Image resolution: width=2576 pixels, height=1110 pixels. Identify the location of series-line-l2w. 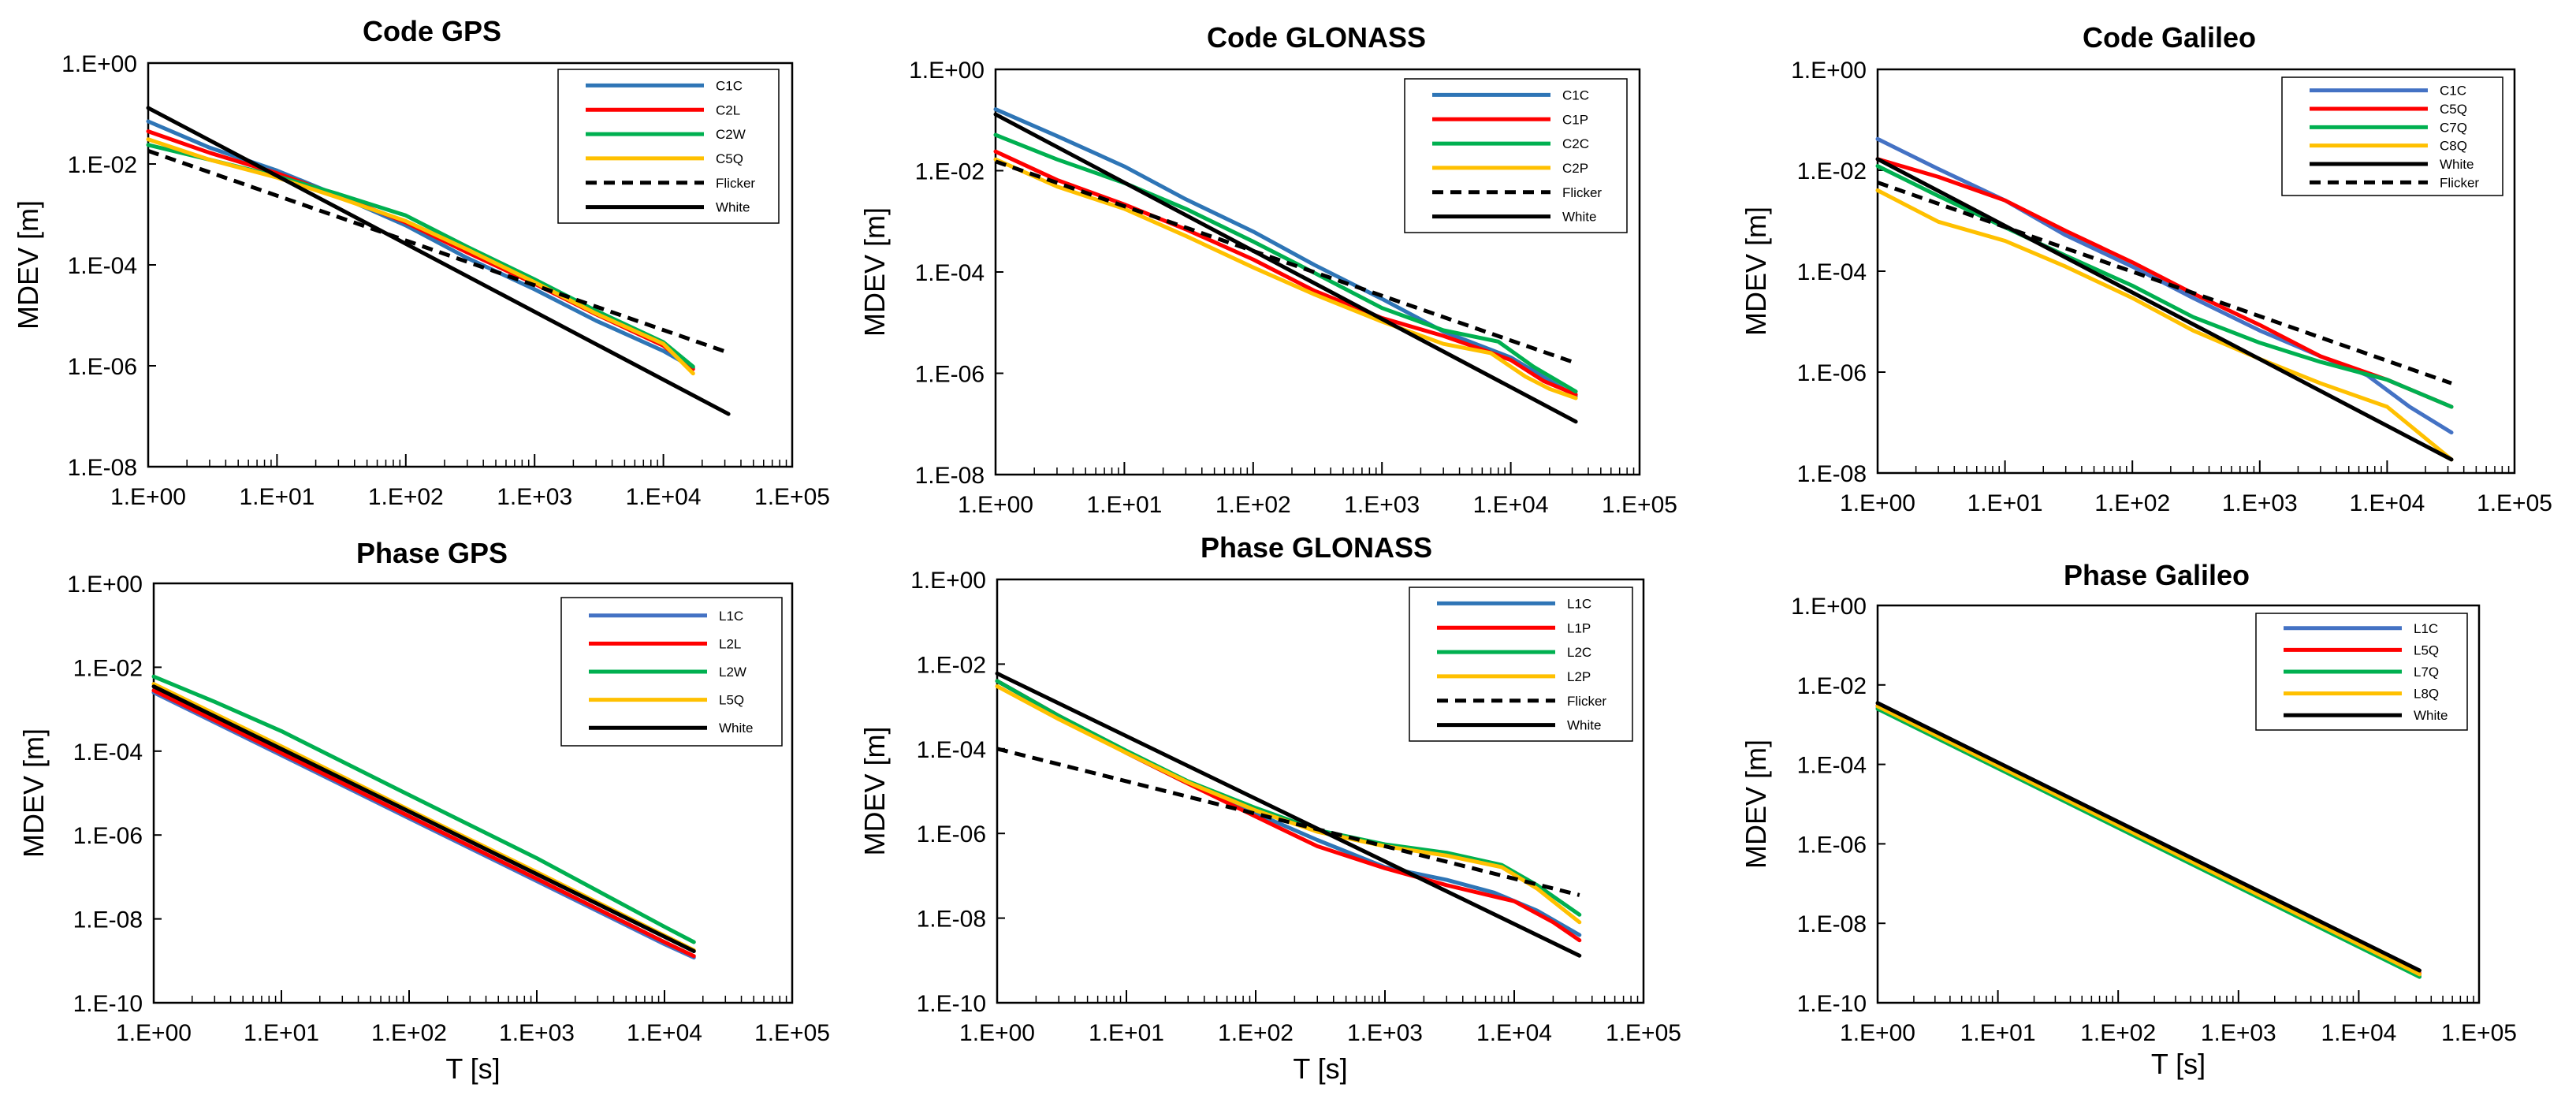
(423, 809).